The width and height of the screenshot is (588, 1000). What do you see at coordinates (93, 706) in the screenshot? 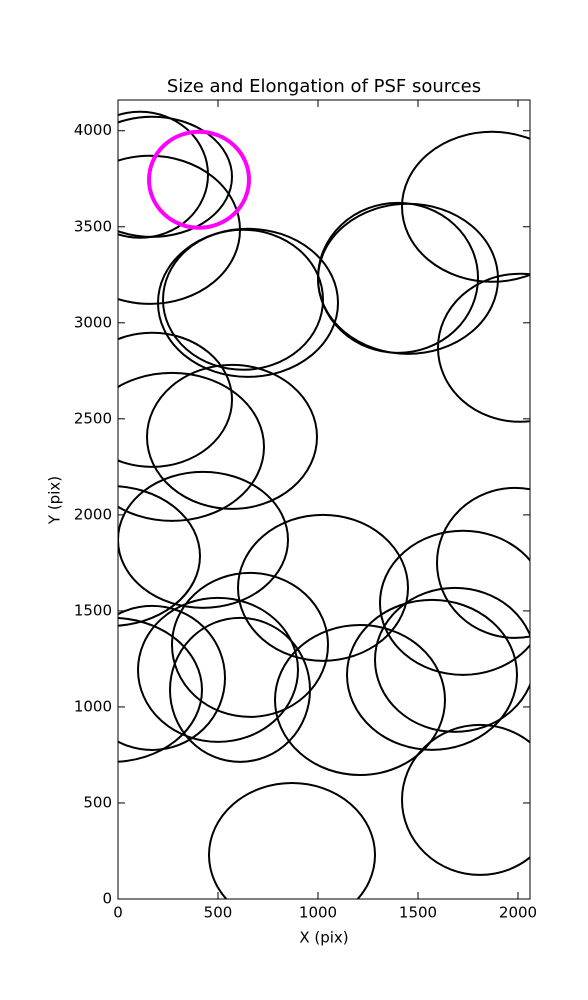
I see `y-tick-label: 1000` at bounding box center [93, 706].